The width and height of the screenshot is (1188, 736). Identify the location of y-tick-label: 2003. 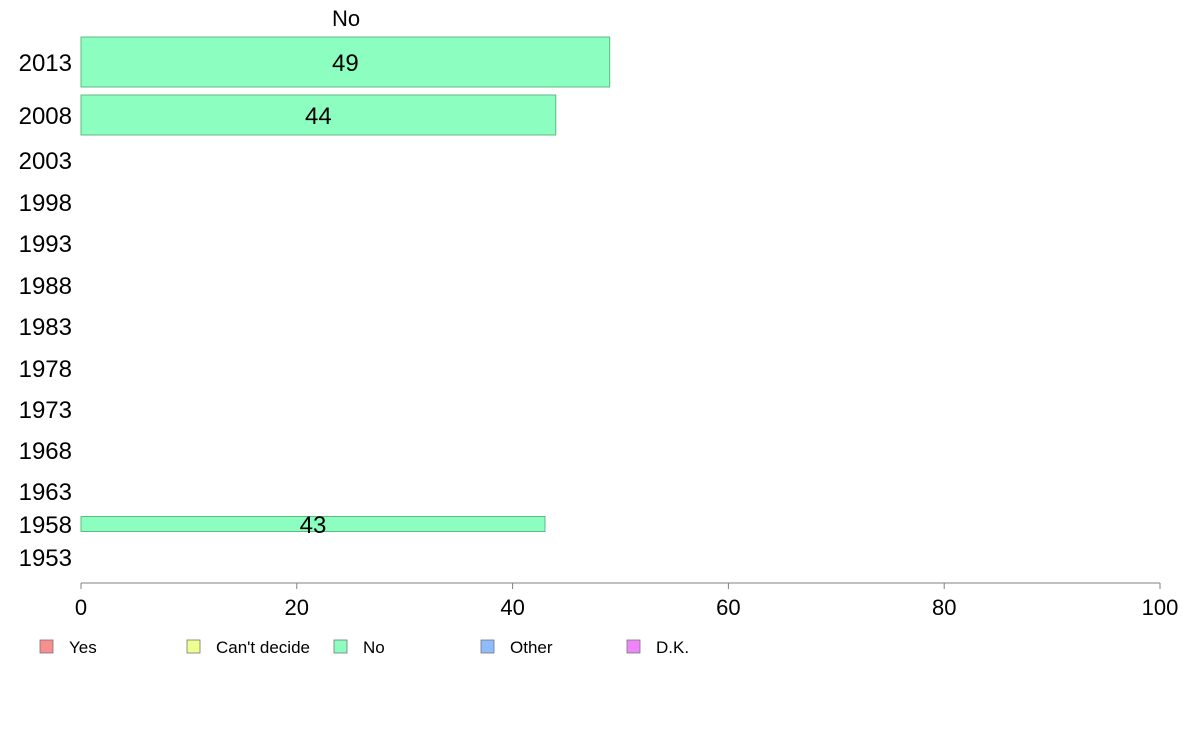
(45, 161).